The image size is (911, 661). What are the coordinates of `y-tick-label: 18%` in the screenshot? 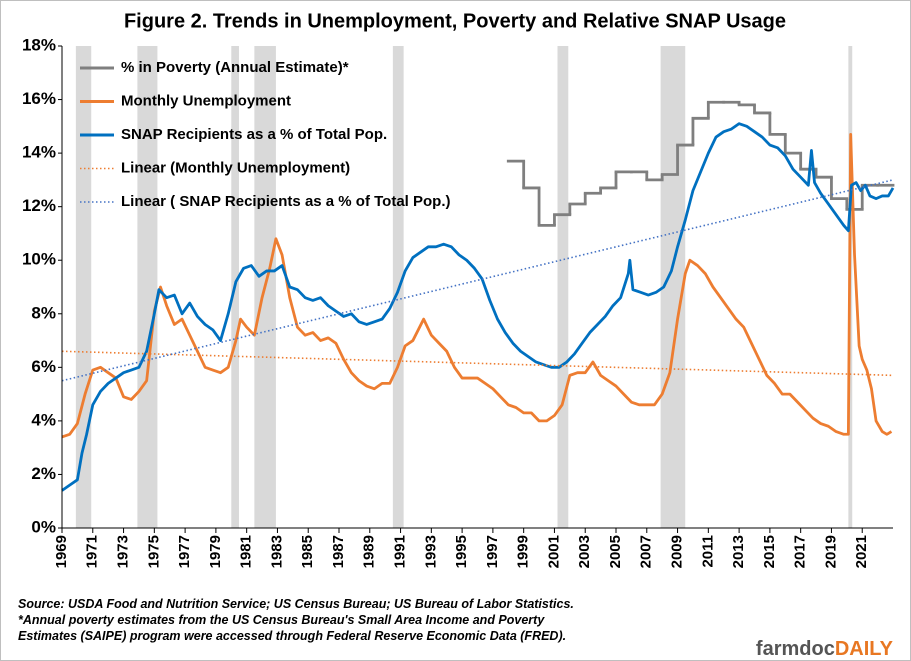 It's located at (39, 44).